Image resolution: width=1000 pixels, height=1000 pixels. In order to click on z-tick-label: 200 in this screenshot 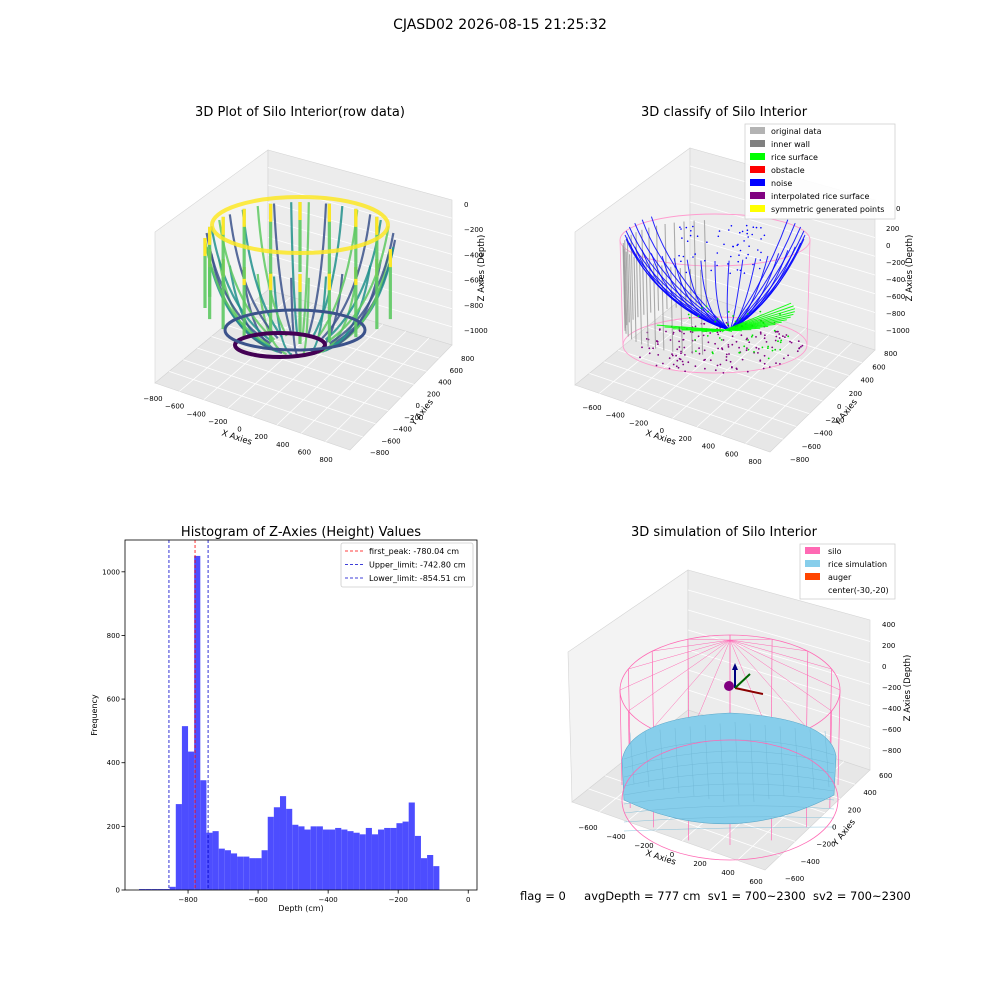, I will do `click(892, 229)`.